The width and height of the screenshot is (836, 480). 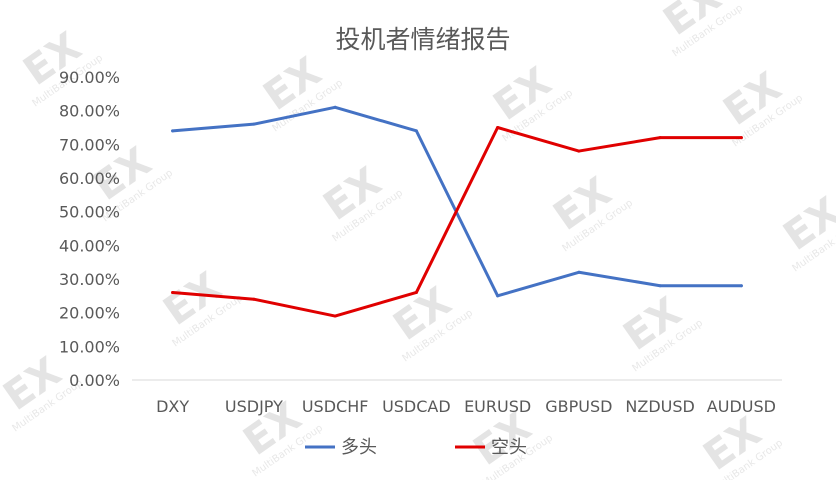 What do you see at coordinates (89, 77) in the screenshot?
I see `y-tick-label: 90.00%` at bounding box center [89, 77].